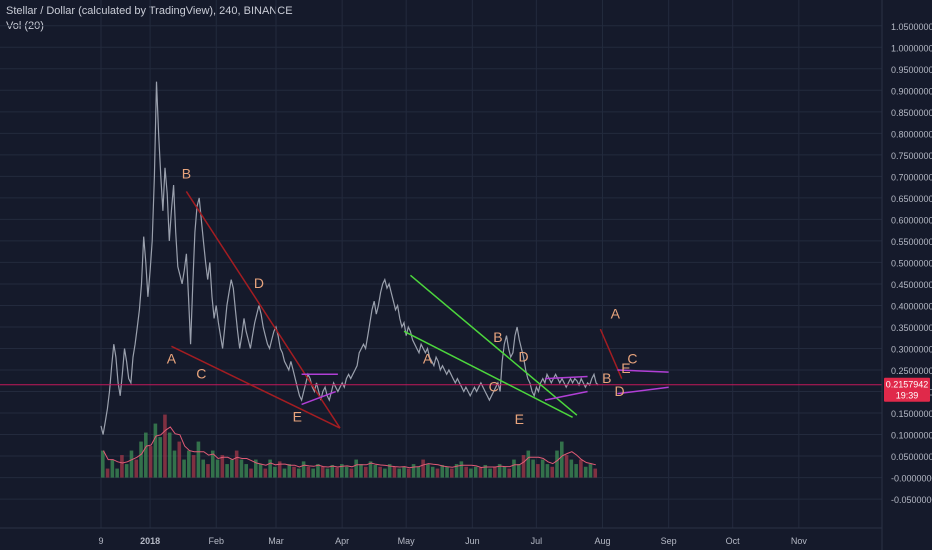 Image resolution: width=932 pixels, height=550 pixels. Describe the element at coordinates (911, 220) in the screenshot. I see `y-tick-label: 0.6000000` at that location.